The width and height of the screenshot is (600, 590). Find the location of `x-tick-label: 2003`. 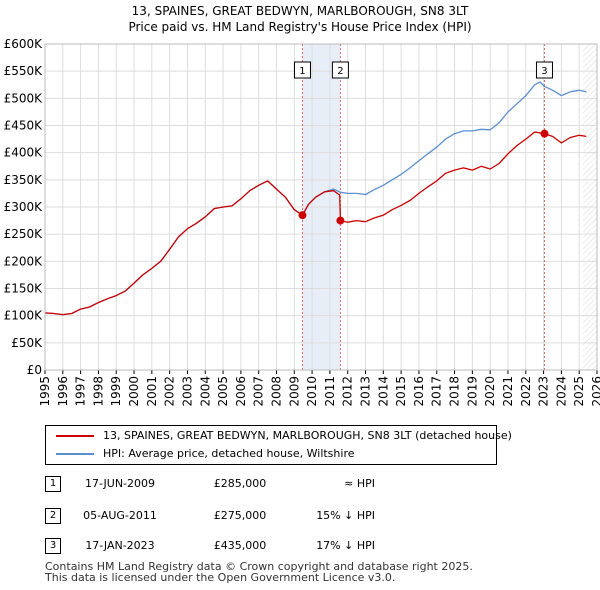

x-tick-label: 2003 is located at coordinates (187, 391).